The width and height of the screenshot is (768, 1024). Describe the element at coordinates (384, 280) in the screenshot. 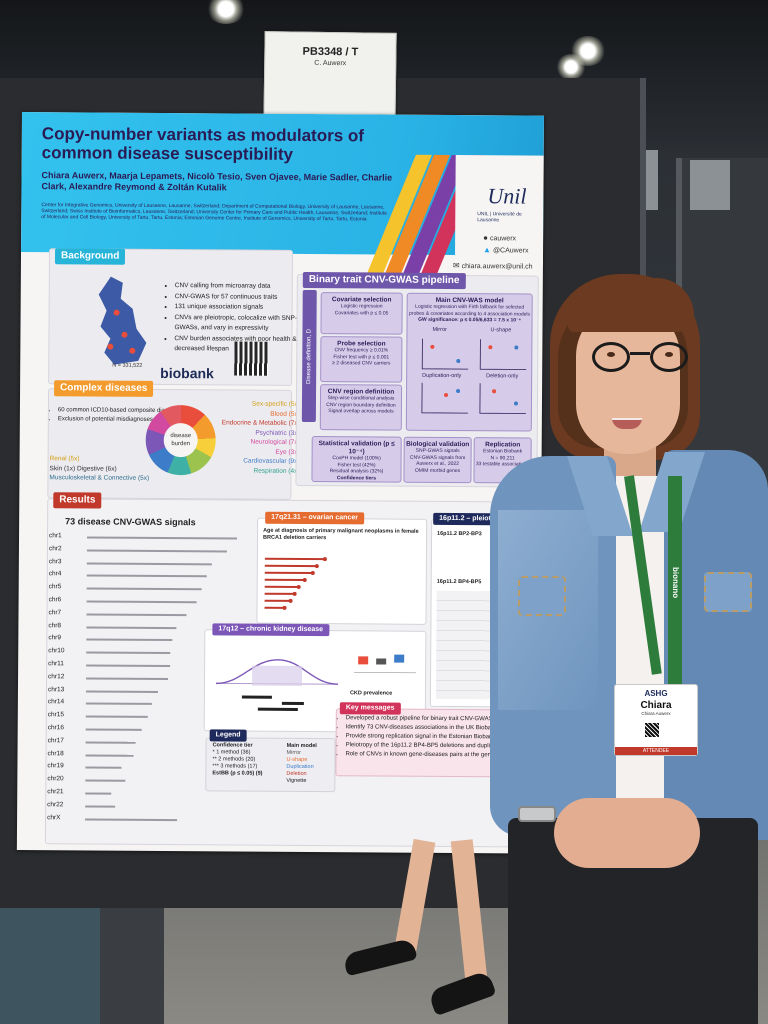

I see `pipeline-heading: Binary trait CNV-GWAS pipeline` at that location.